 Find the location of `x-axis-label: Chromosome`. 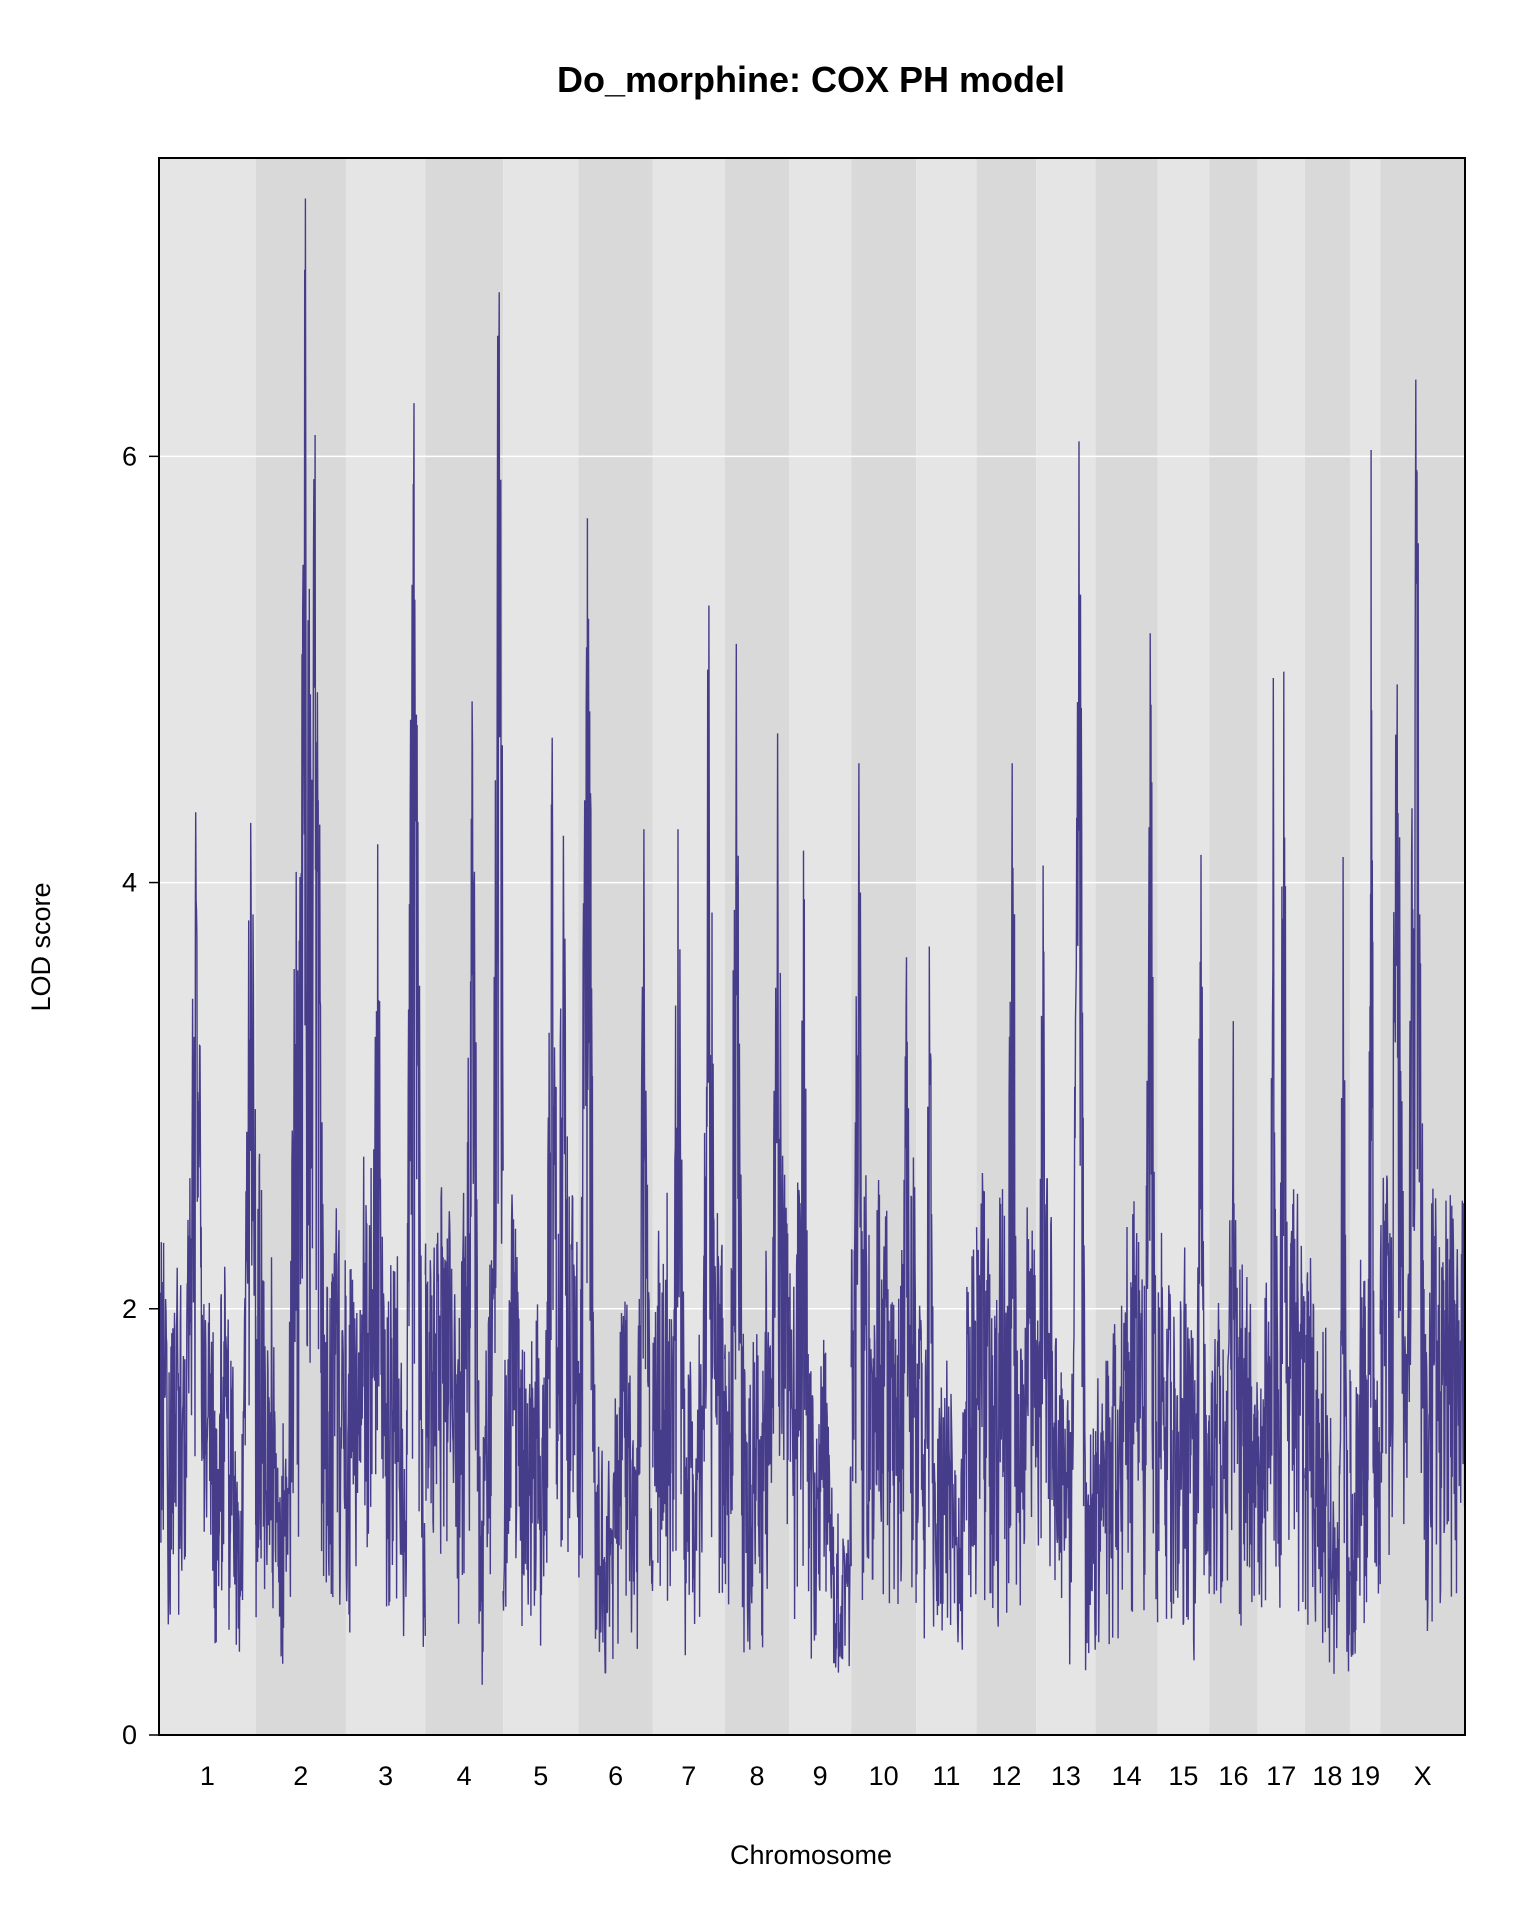

x-axis-label: Chromosome is located at coordinates (811, 1855).